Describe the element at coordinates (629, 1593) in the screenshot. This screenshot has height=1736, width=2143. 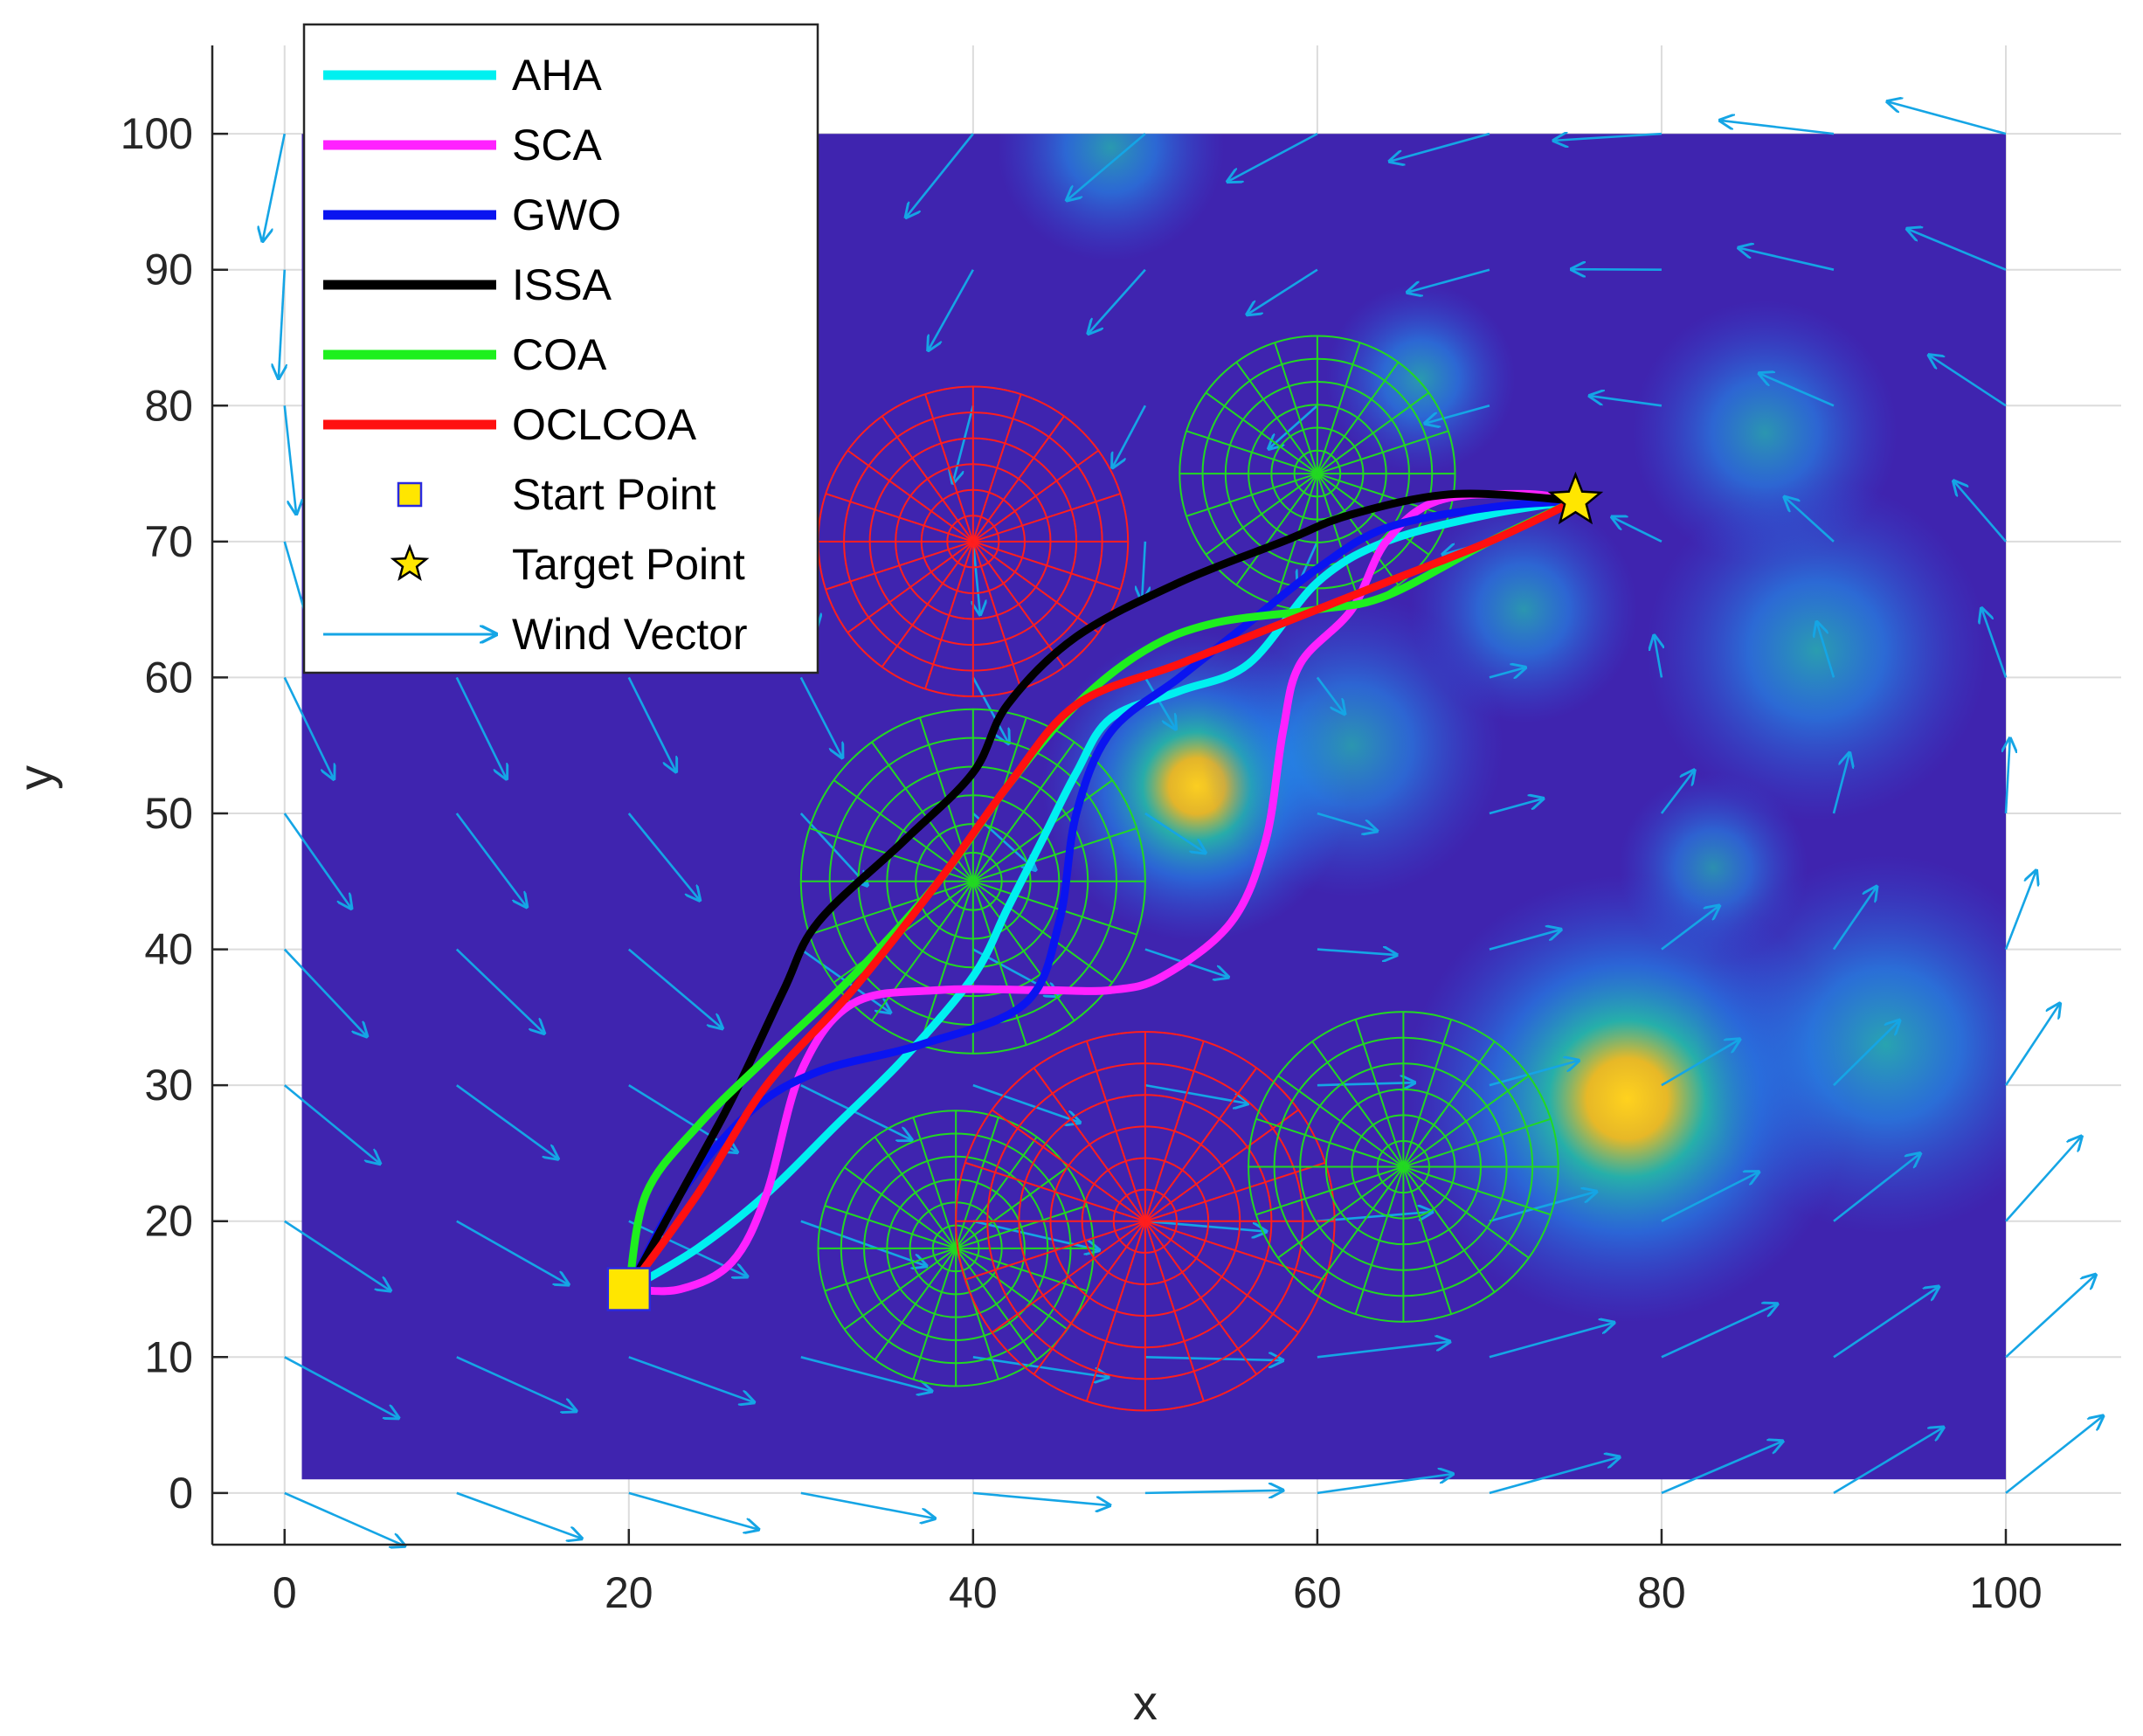
I see `x-tick-label: 20` at that location.